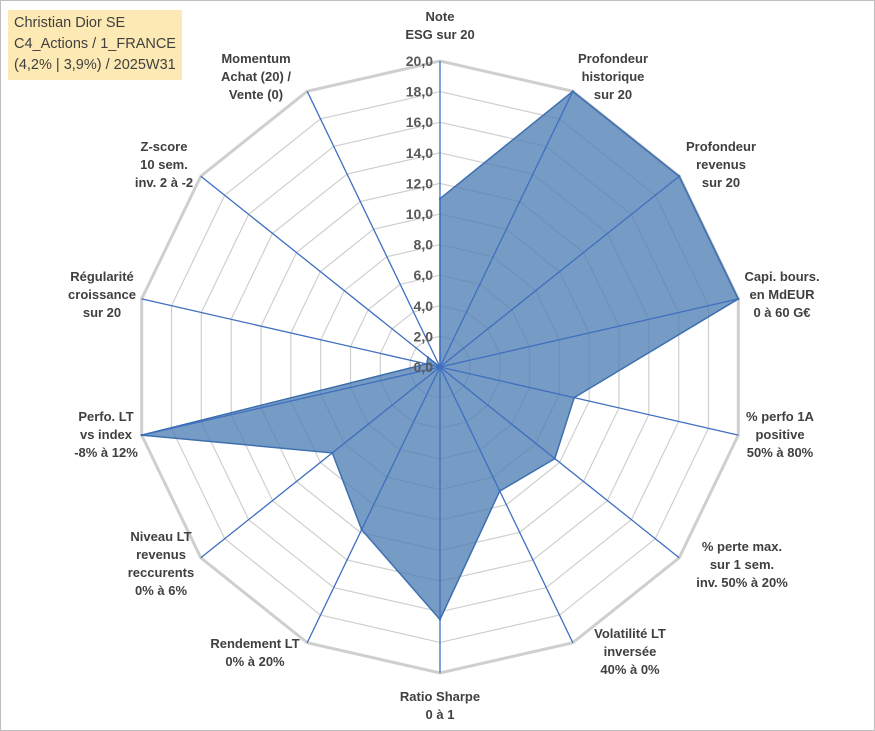 The width and height of the screenshot is (875, 731). What do you see at coordinates (613, 76) in the screenshot?
I see `axis-label: Profondeur historique sur 20` at bounding box center [613, 76].